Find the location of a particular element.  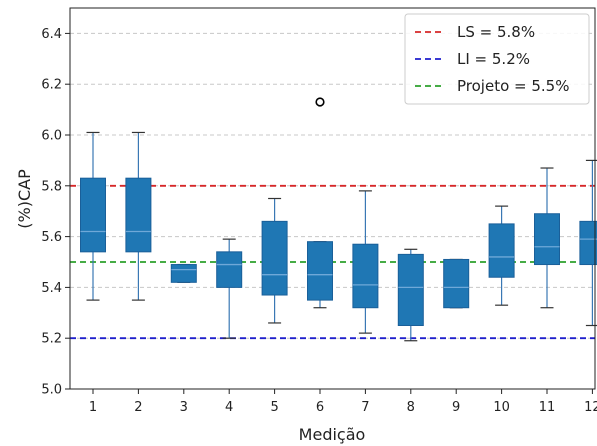

x-tick-label: 10 is located at coordinates (501, 407).